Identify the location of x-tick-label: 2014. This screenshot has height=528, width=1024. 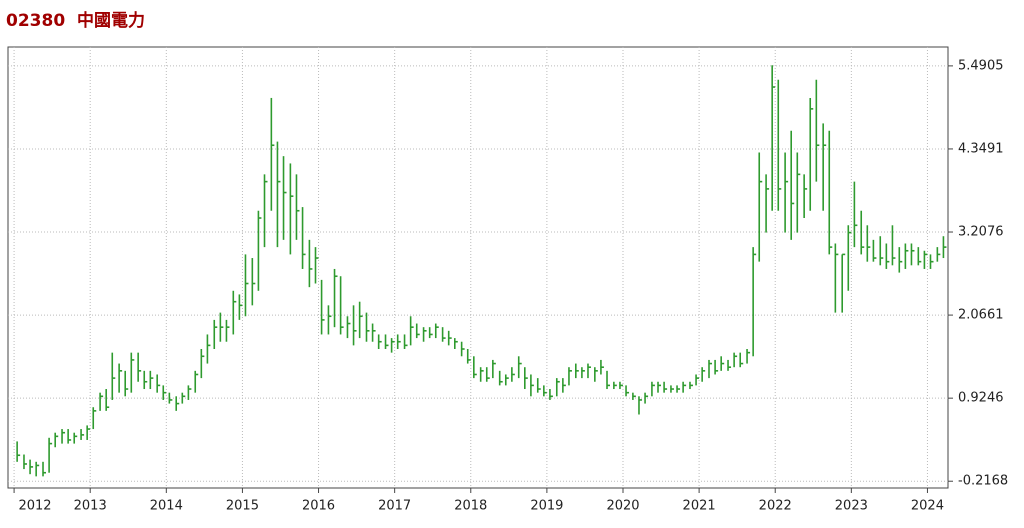
(166, 506).